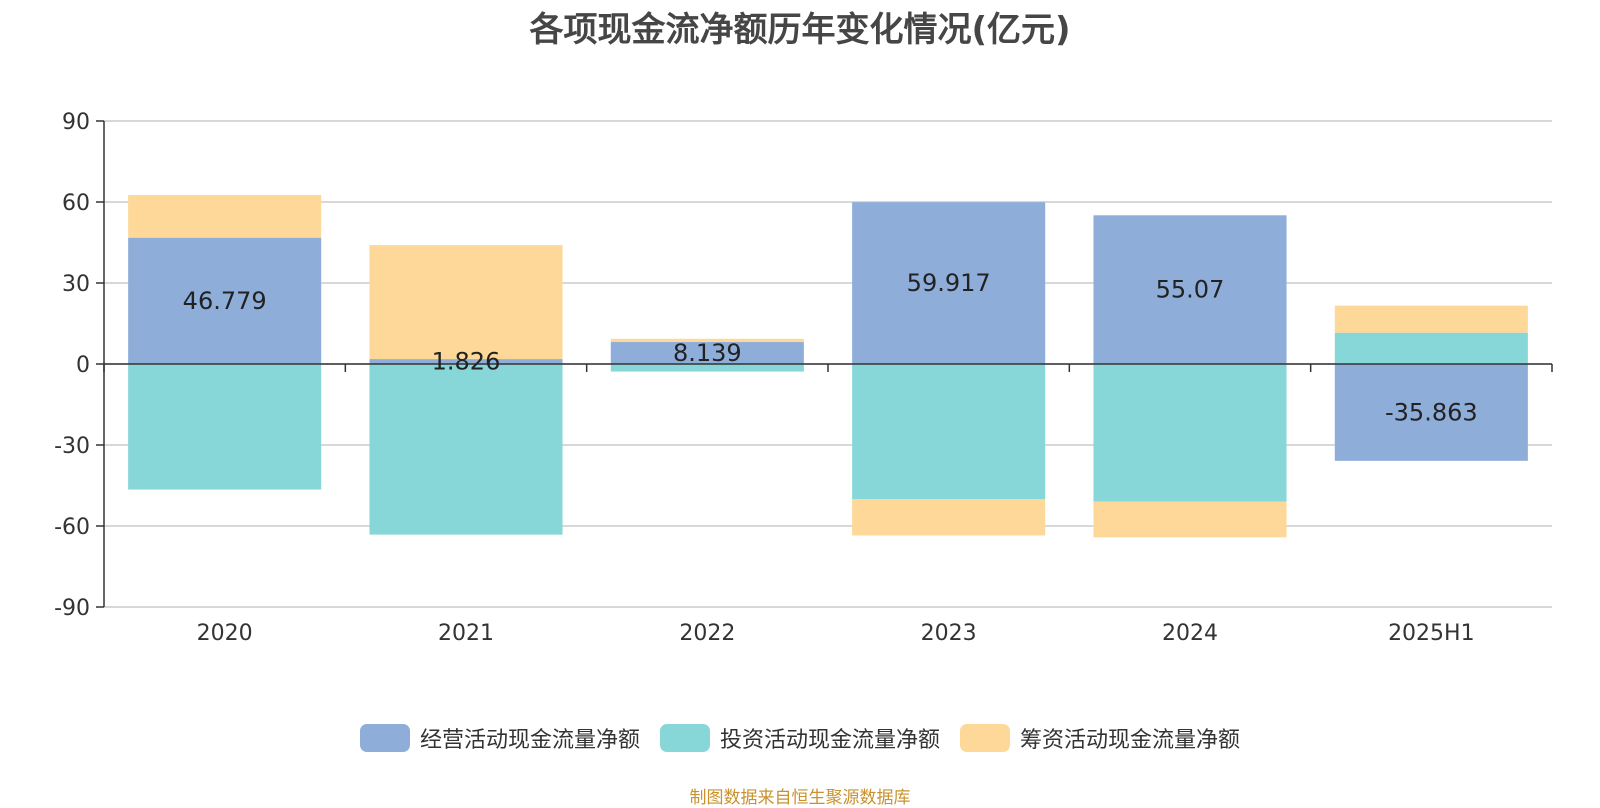 The width and height of the screenshot is (1600, 808). I want to click on bar-2-2025H1, so click(1431, 319).